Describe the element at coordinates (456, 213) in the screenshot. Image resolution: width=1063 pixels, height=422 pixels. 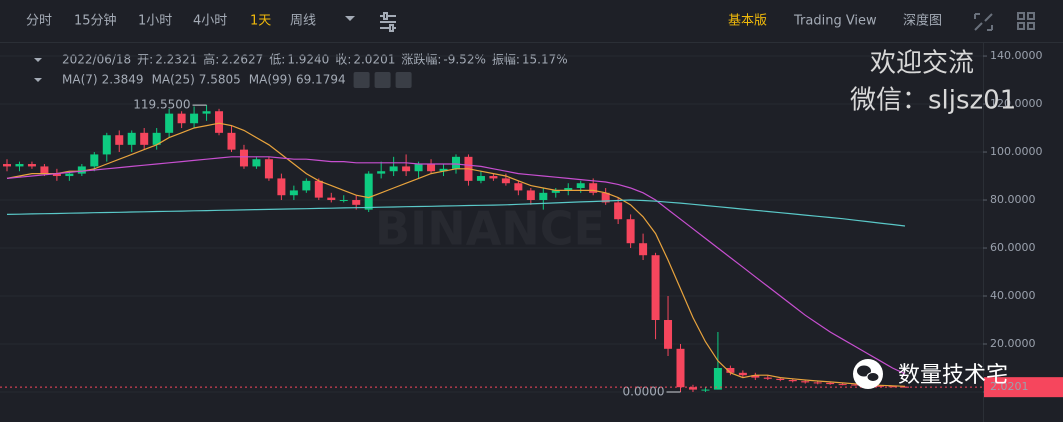
I see `ma-line` at that location.